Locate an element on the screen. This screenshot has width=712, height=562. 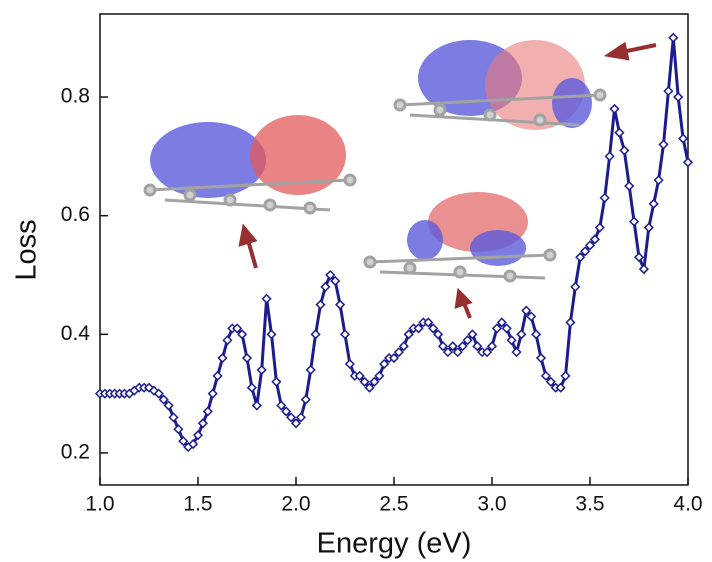
x-tick-label: 4.0 is located at coordinates (687, 504).